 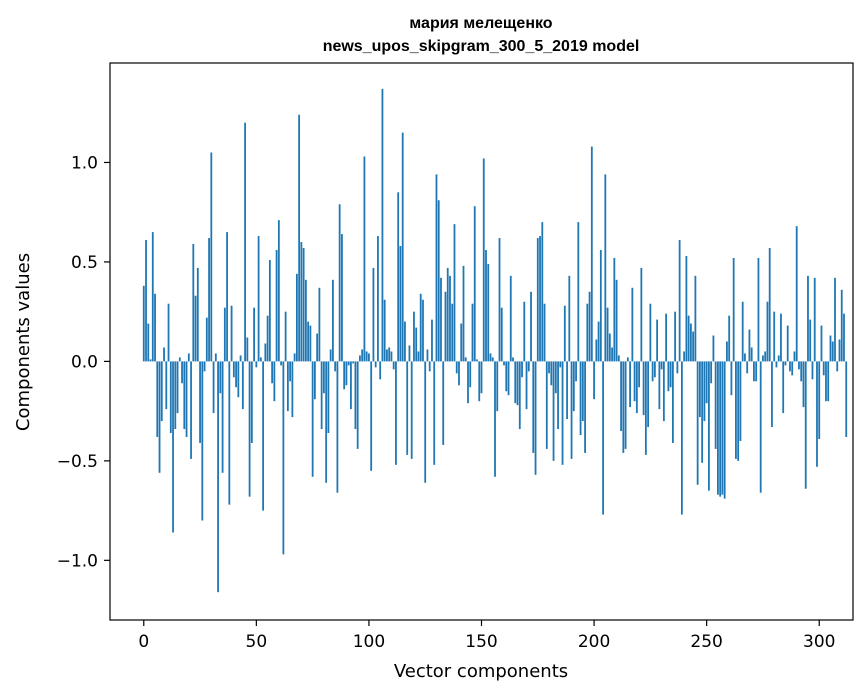 I want to click on y-axis-label: Components values, so click(x=23, y=342).